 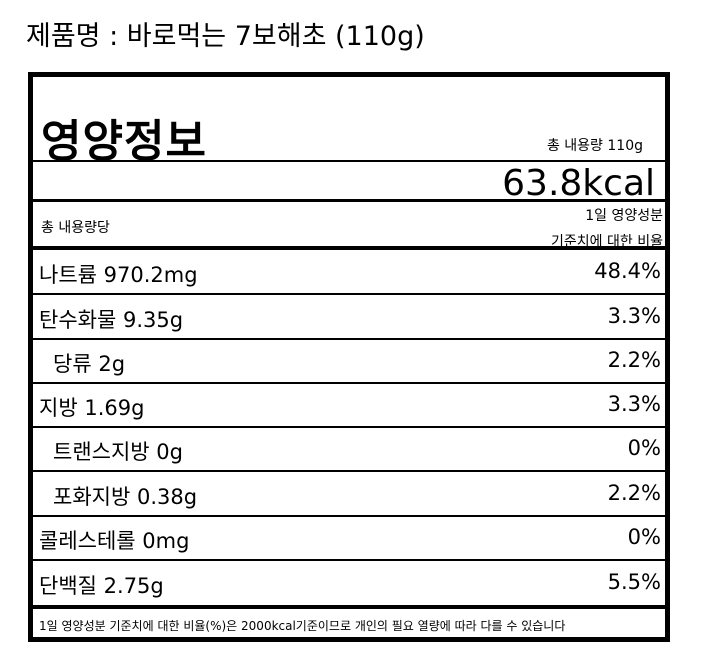 I want to click on nutrient-row: 나트륨 970.2mg 48.4%, so click(x=349, y=272).